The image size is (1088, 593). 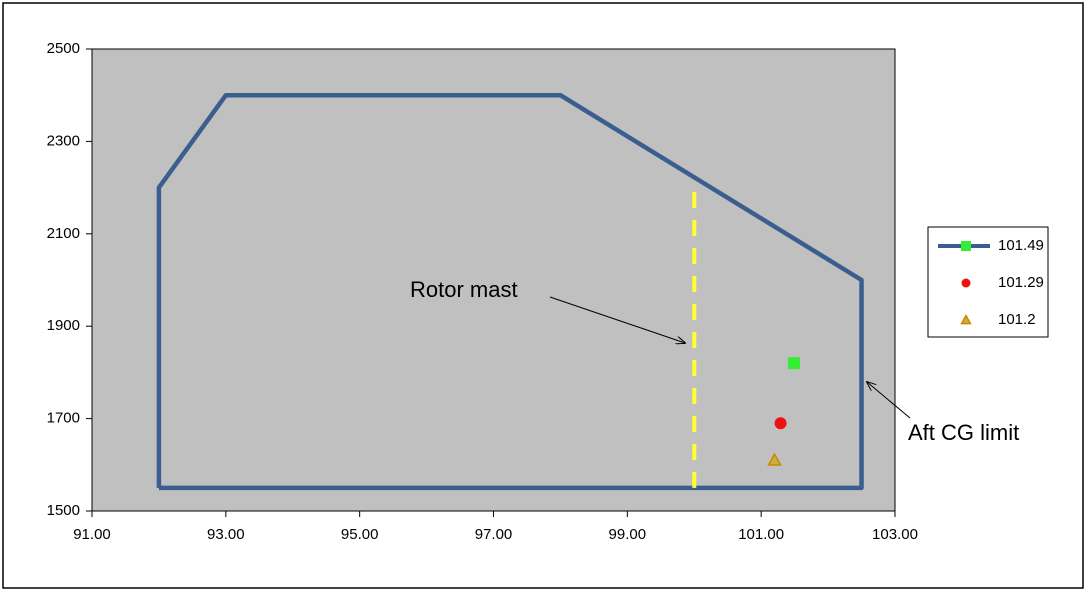 What do you see at coordinates (63, 510) in the screenshot?
I see `y-tick-label: 1500` at bounding box center [63, 510].